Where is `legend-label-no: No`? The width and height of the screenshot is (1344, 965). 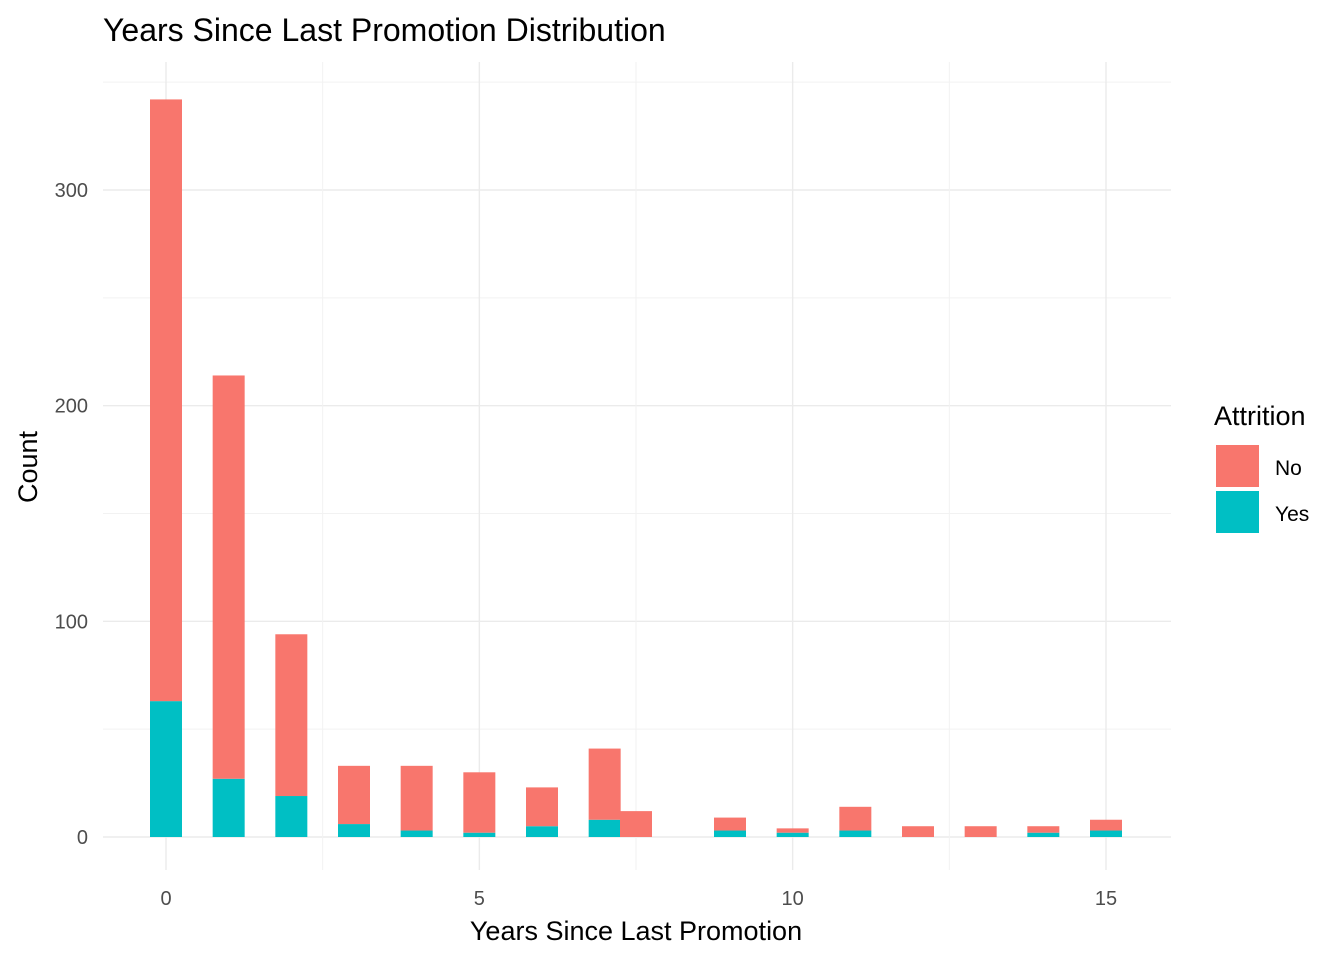 legend-label-no: No is located at coordinates (1288, 468).